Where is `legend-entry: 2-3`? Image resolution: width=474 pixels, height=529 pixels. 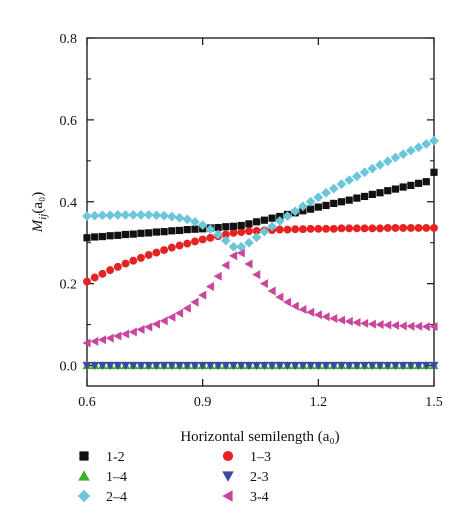
legend-entry: 2-3 is located at coordinates (245, 477).